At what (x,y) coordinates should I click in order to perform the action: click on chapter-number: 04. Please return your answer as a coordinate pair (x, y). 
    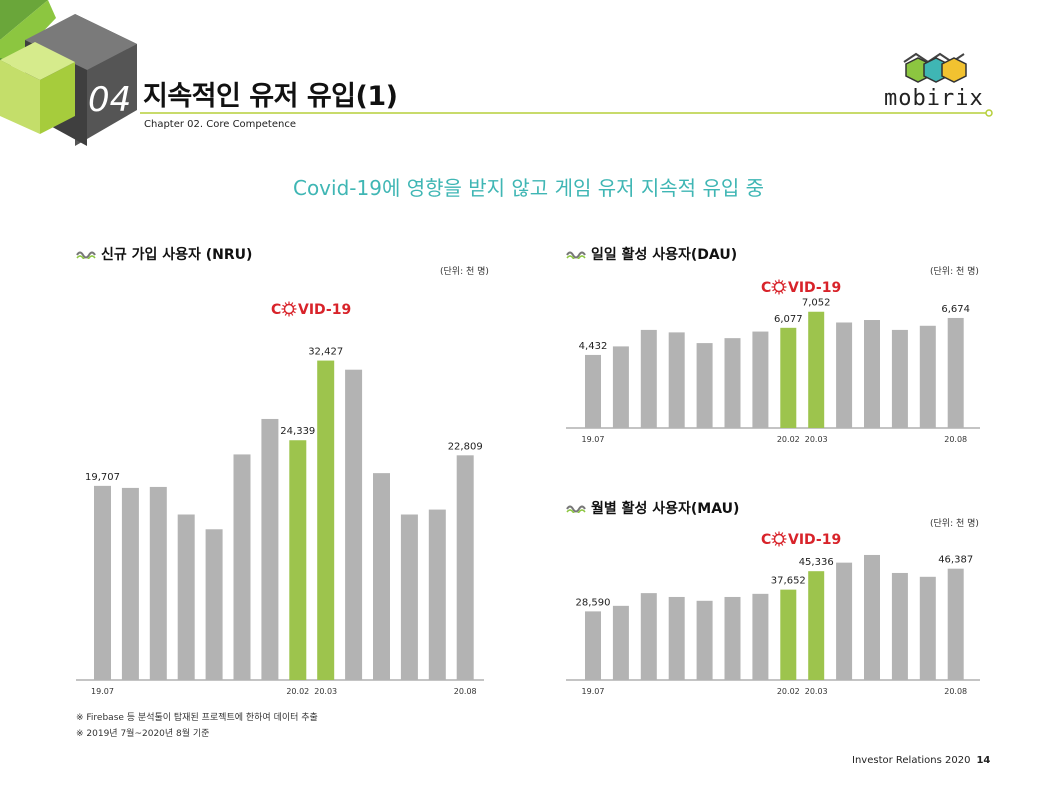
    Looking at the image, I should click on (110, 100).